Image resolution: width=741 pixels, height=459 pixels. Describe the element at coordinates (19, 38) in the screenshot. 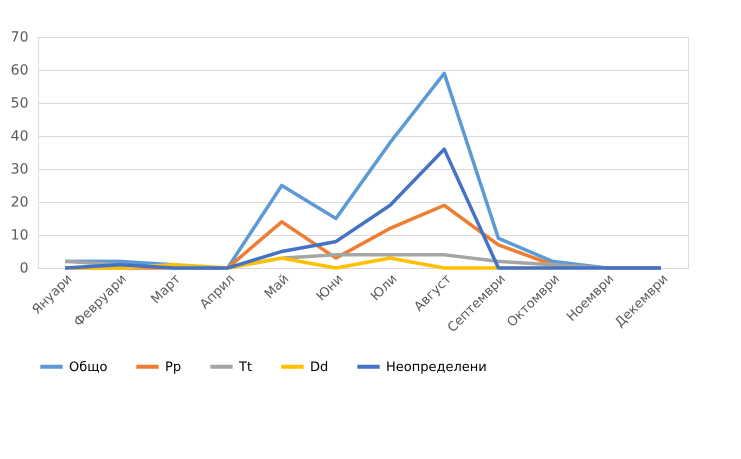

I see `y-tick-label: 70` at that location.